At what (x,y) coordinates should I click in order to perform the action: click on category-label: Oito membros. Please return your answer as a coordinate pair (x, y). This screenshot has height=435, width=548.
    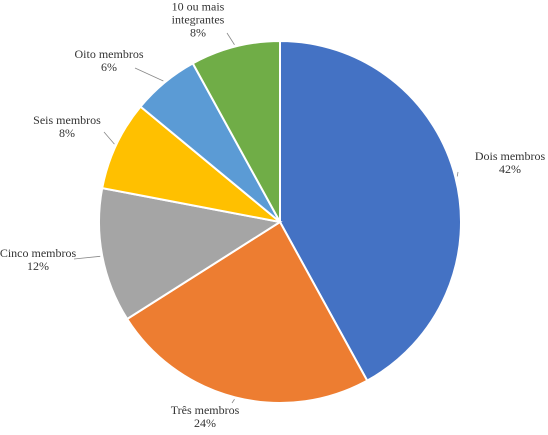
    Looking at the image, I should click on (109, 54).